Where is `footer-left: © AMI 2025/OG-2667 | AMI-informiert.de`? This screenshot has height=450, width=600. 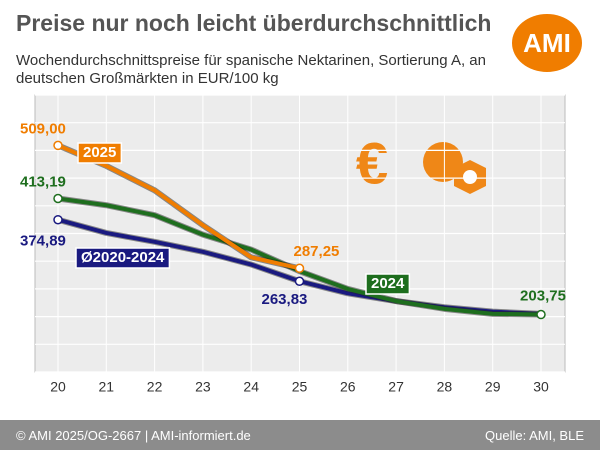 footer-left: © AMI 2025/OG-2667 | AMI-informiert.de is located at coordinates (133, 435).